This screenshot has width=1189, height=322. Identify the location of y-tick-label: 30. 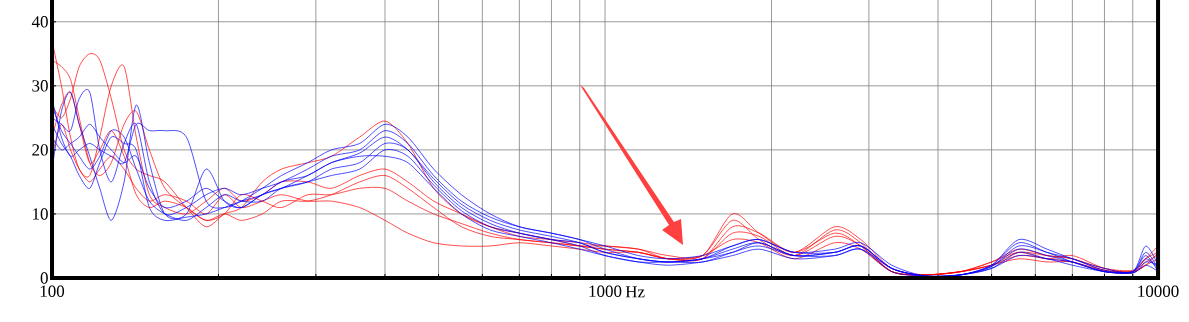
(40, 86).